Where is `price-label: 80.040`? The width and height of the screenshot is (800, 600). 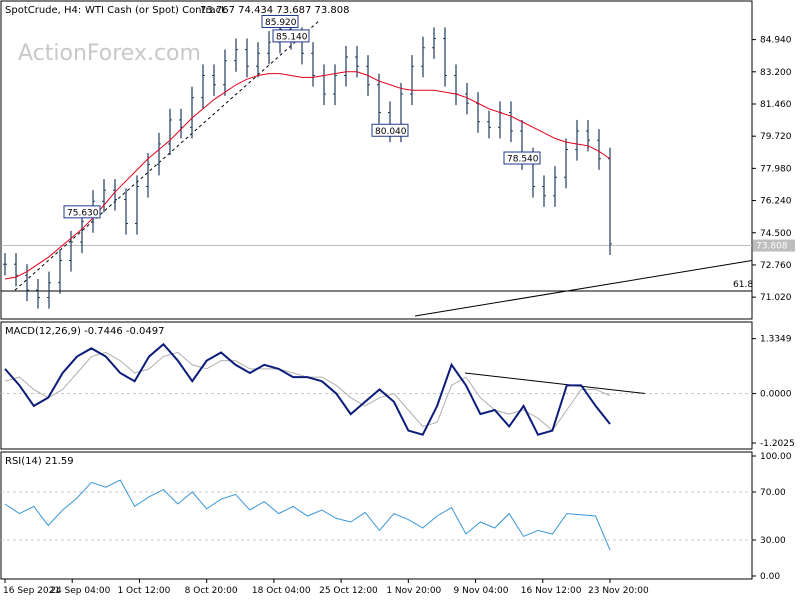 price-label: 80.040 is located at coordinates (391, 132).